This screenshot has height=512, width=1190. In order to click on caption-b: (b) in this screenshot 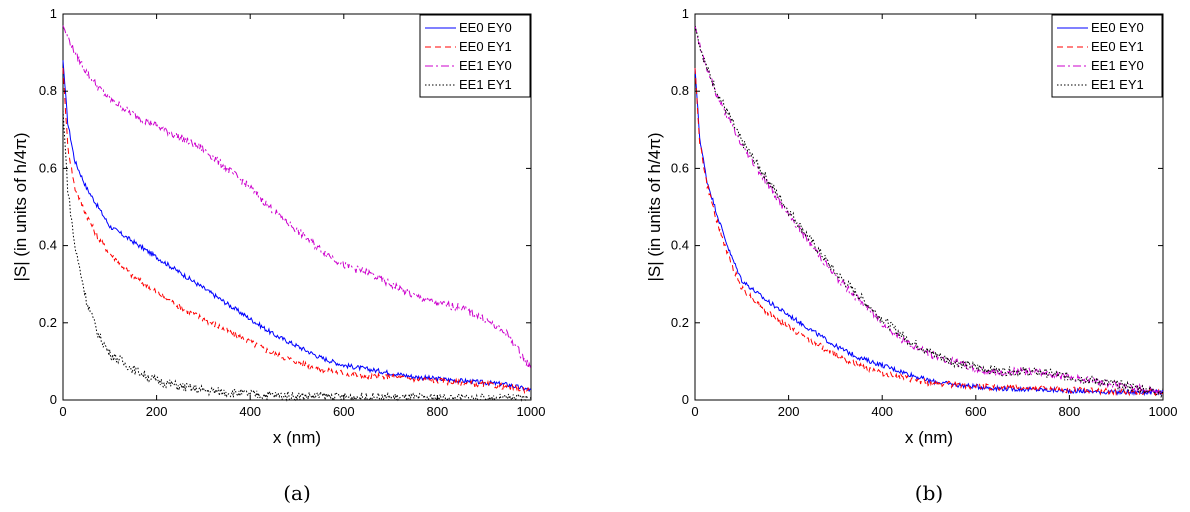, I will do `click(929, 493)`.